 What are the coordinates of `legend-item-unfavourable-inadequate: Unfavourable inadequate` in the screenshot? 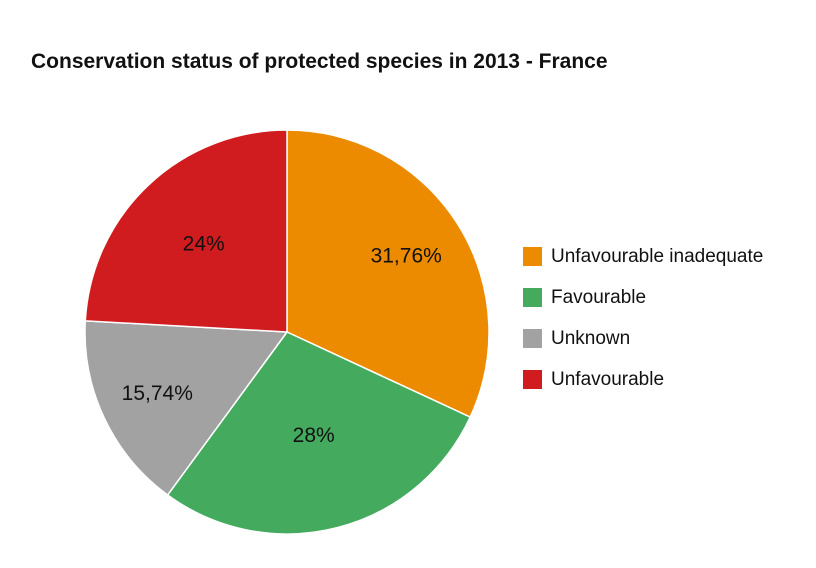 It's located at (643, 256).